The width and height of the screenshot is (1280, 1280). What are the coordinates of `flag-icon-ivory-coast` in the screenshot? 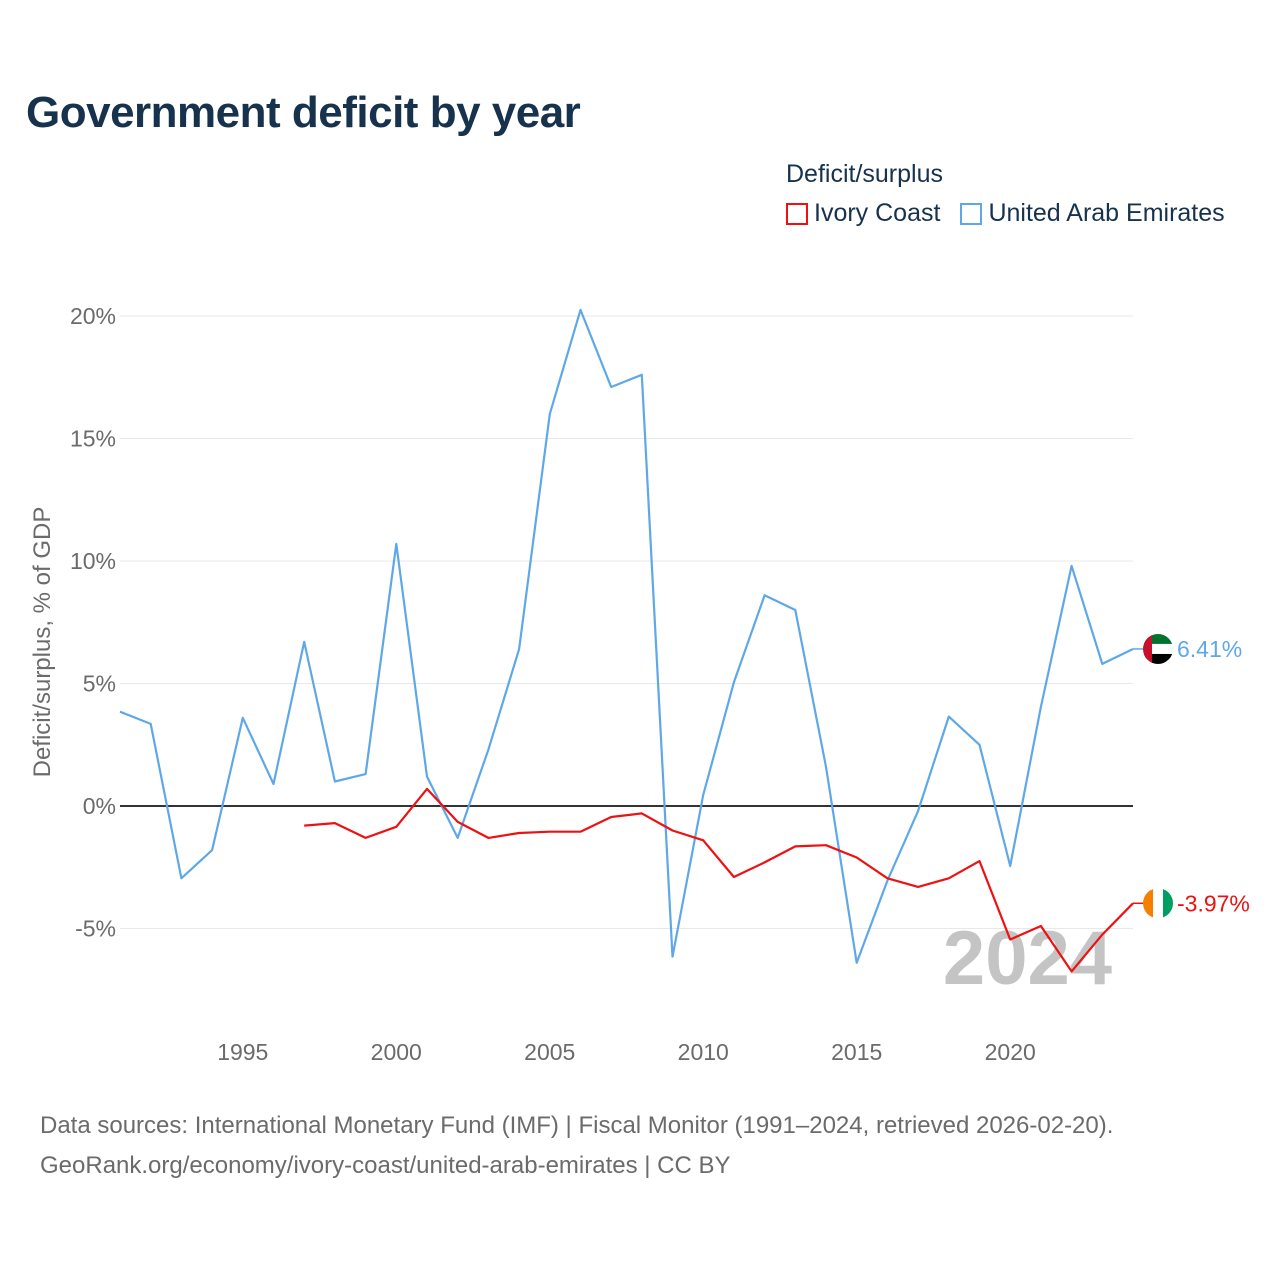 It's located at (1158, 903).